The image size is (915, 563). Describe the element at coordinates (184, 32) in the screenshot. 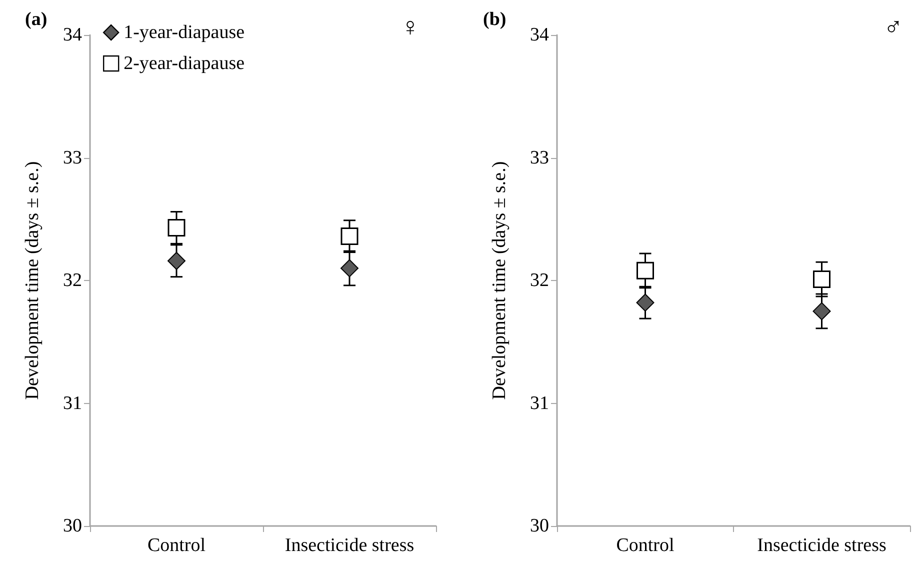

I see `legend-label: 1-year-diapause` at that location.